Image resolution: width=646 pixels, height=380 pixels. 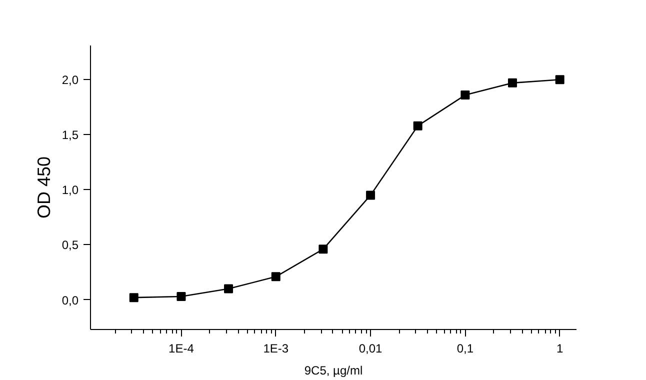 I want to click on x-tick-label: 1E-4, so click(x=181, y=349).